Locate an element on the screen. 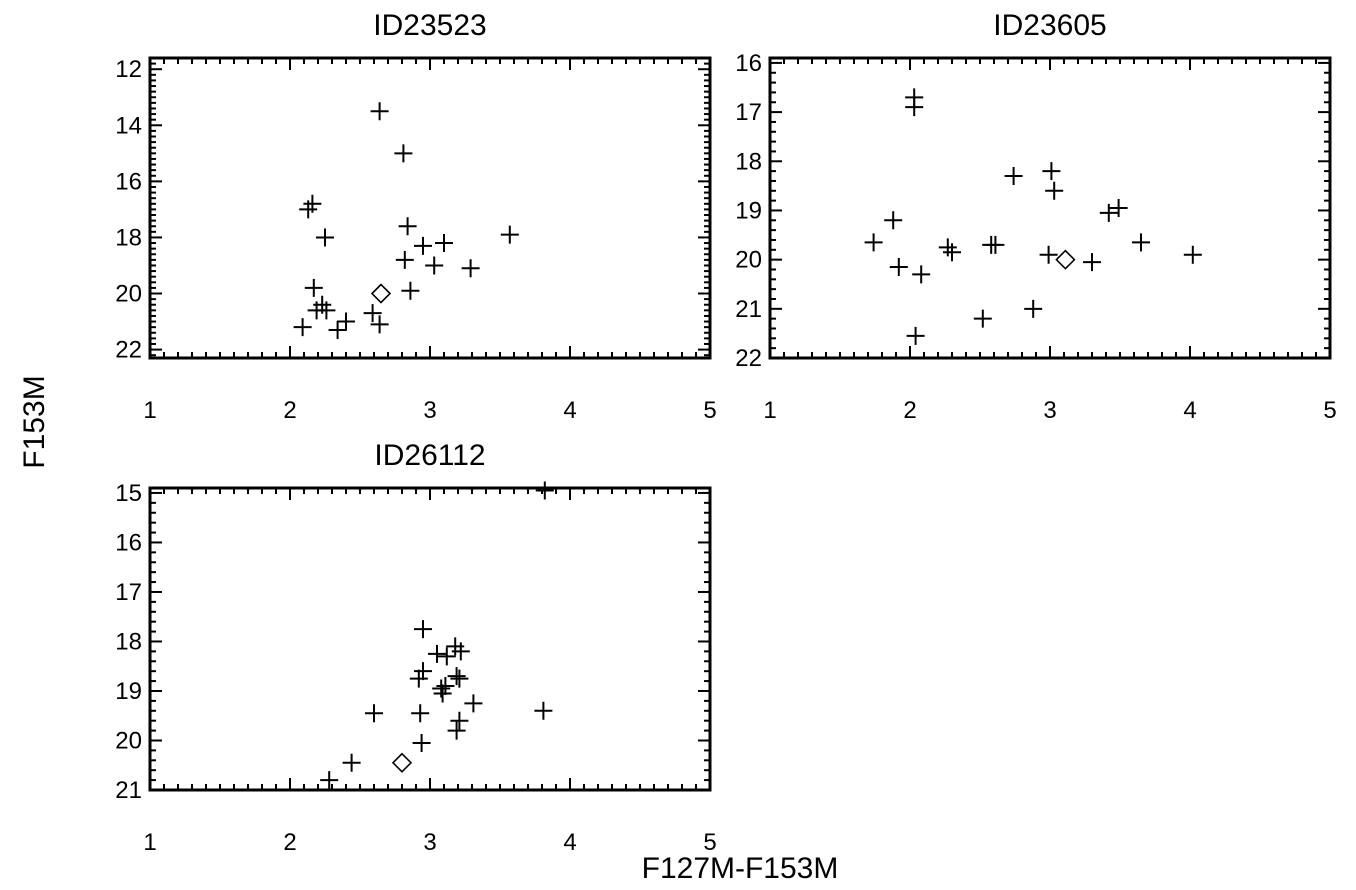  y-tick-label: 14 is located at coordinates (128, 125).